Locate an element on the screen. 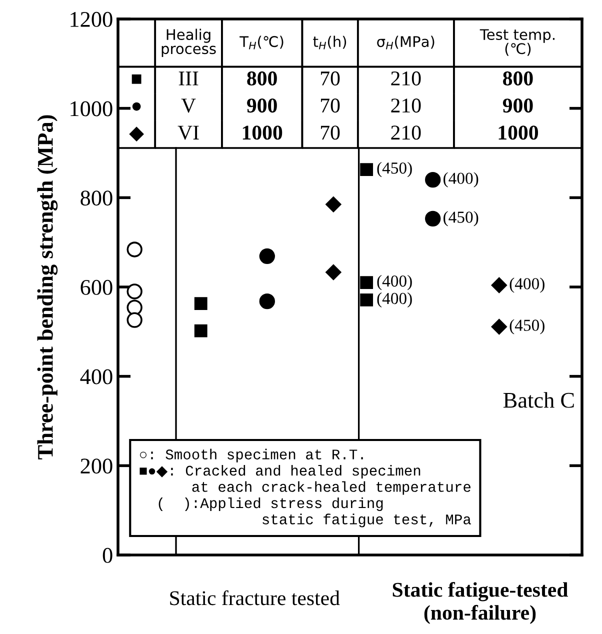 This screenshot has height=634, width=602. annotation: Test temp. (℃) is located at coordinates (517, 42).